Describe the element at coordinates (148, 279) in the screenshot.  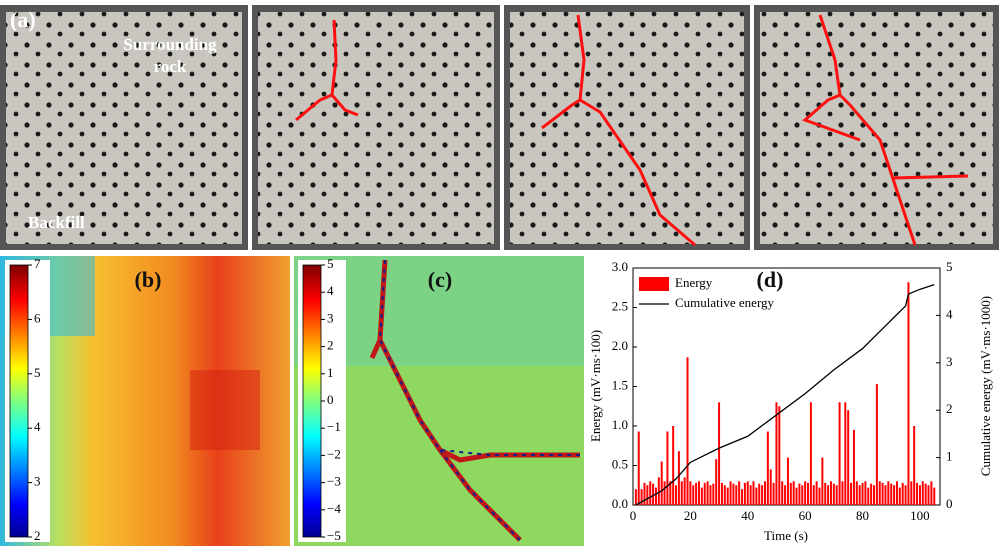
I see `panel-label: (b)` at that location.